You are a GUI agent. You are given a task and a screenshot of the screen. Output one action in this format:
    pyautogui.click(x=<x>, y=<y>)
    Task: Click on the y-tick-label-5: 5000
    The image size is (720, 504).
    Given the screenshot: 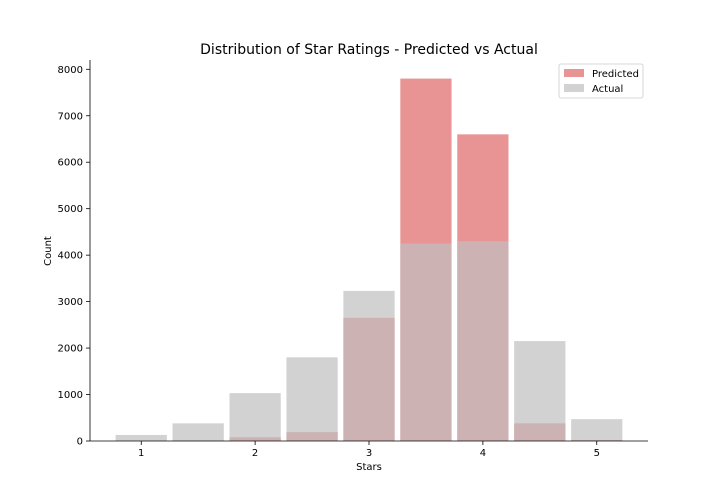 What is the action you would take?
    pyautogui.click(x=70, y=209)
    